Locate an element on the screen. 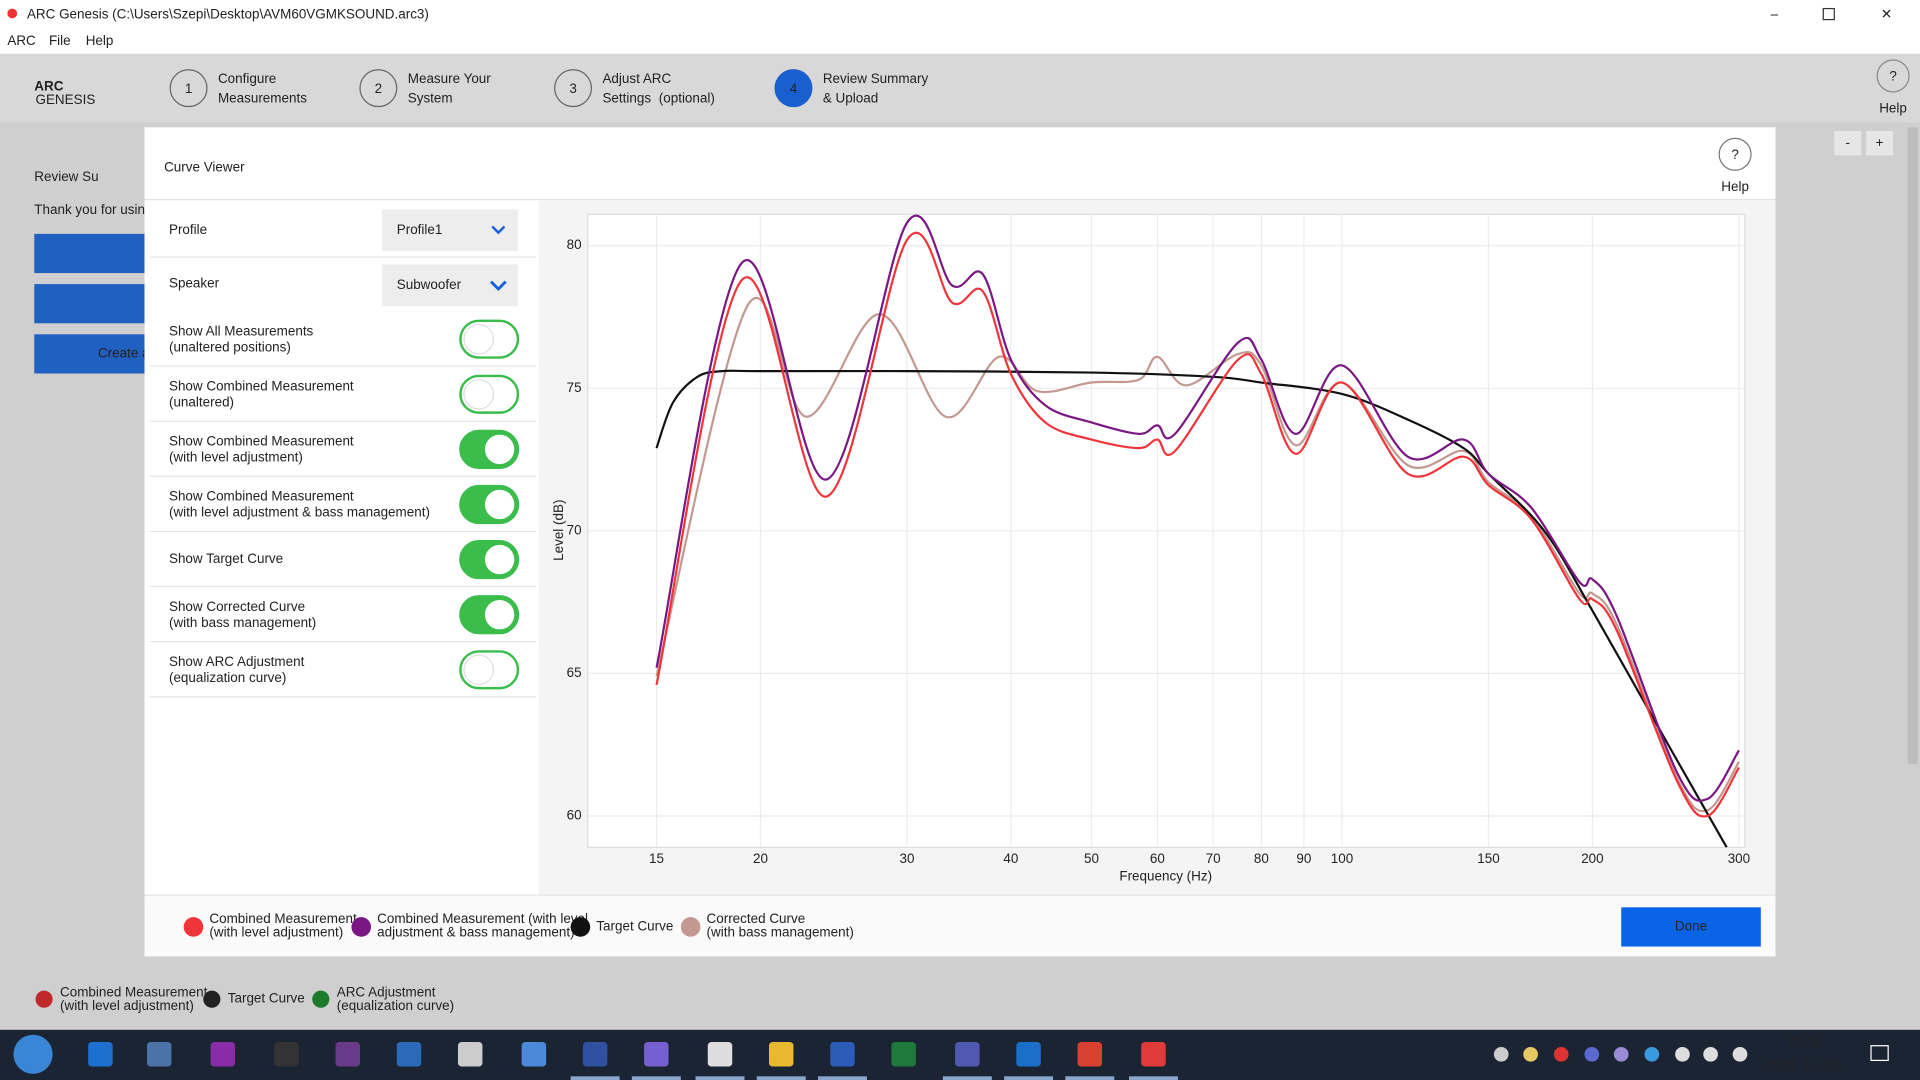 The image size is (1920, 1080). dialog-help-icon is located at coordinates (1735, 154).